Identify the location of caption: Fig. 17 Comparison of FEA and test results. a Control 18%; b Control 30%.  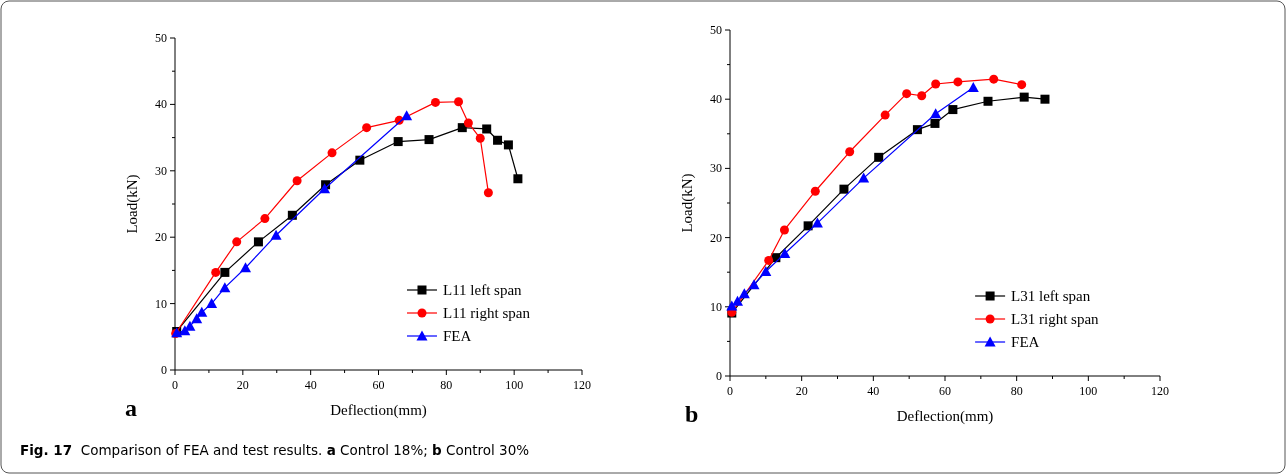
(275, 450).